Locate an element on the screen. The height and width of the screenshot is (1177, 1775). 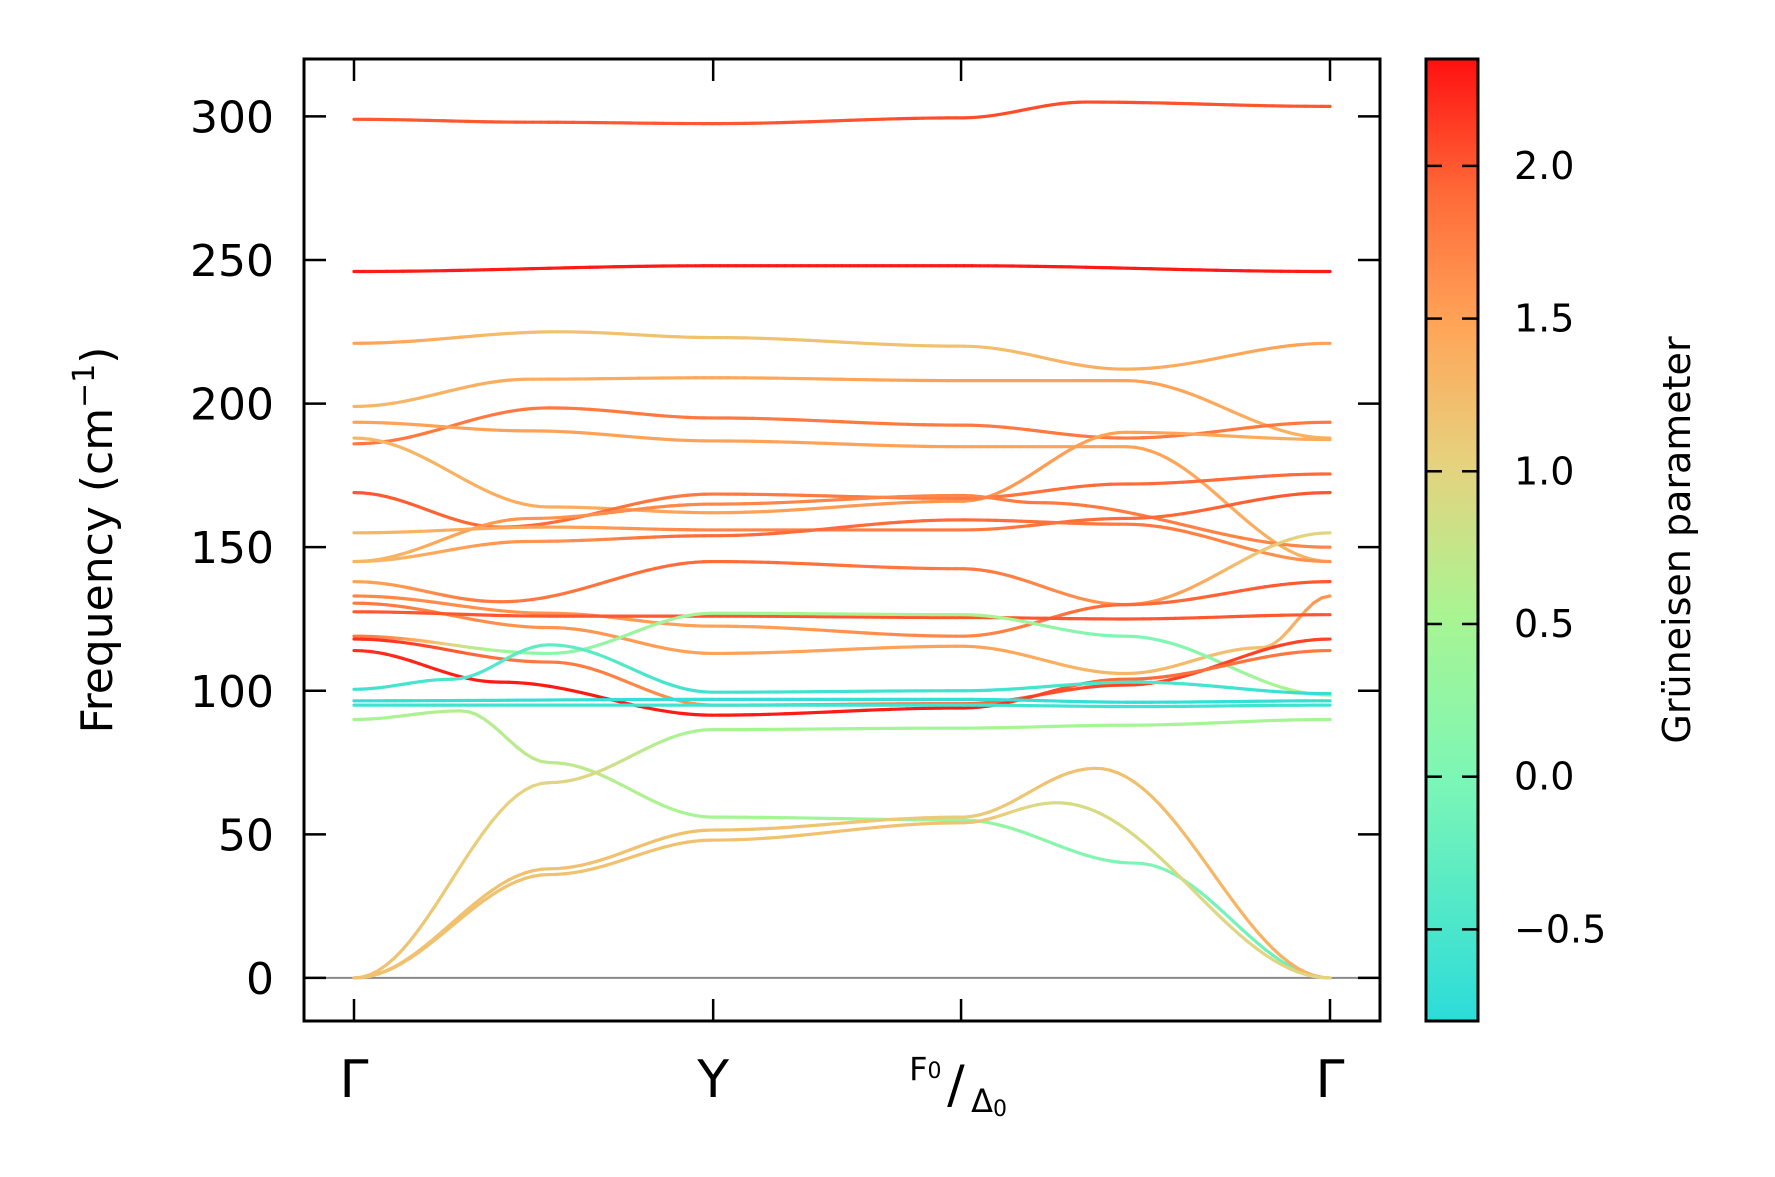
y-tick-label: 300 is located at coordinates (232, 117).